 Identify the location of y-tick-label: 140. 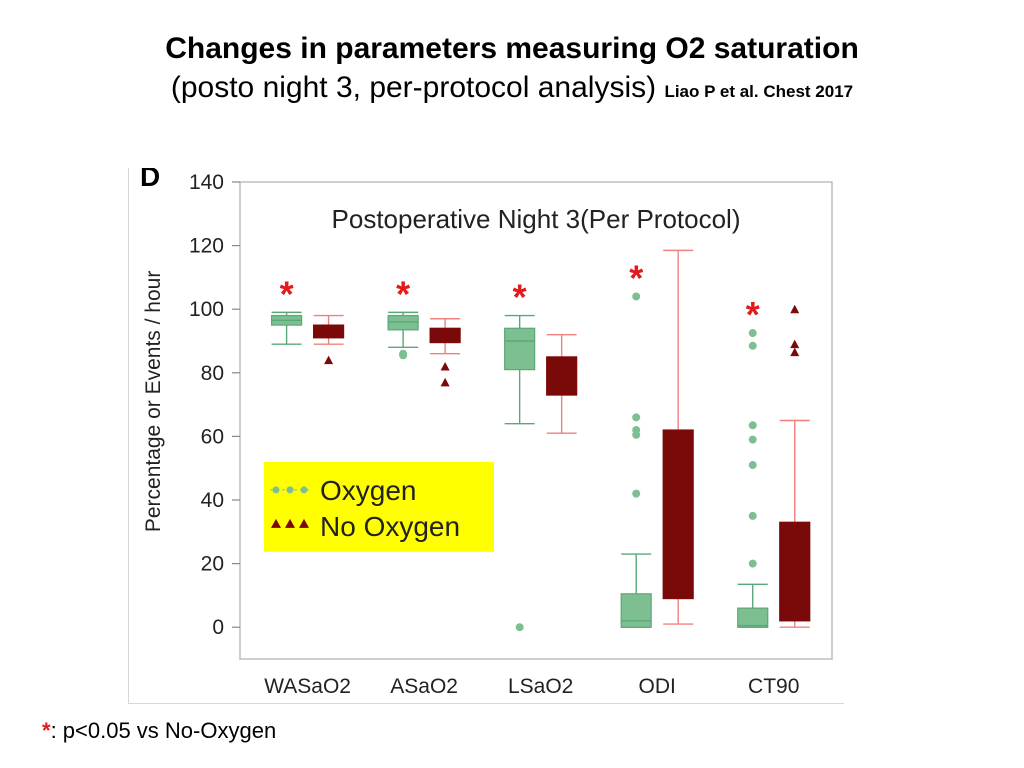
(206, 182).